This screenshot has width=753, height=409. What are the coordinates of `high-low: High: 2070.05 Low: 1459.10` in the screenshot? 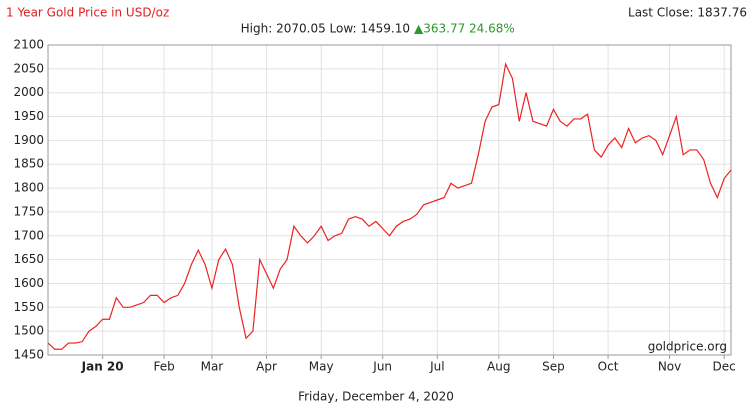 It's located at (325, 29).